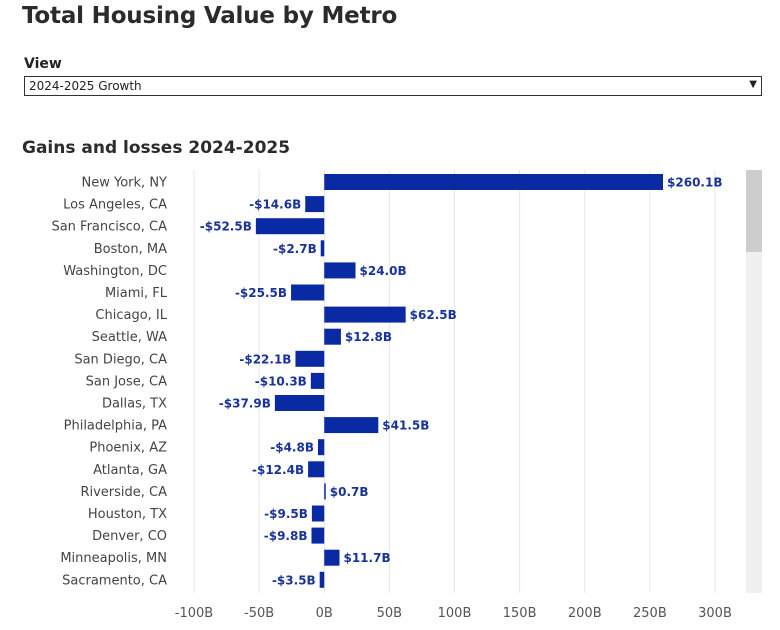 This screenshot has height=630, width=780. What do you see at coordinates (694, 183) in the screenshot?
I see `data-label: $260.1B` at bounding box center [694, 183].